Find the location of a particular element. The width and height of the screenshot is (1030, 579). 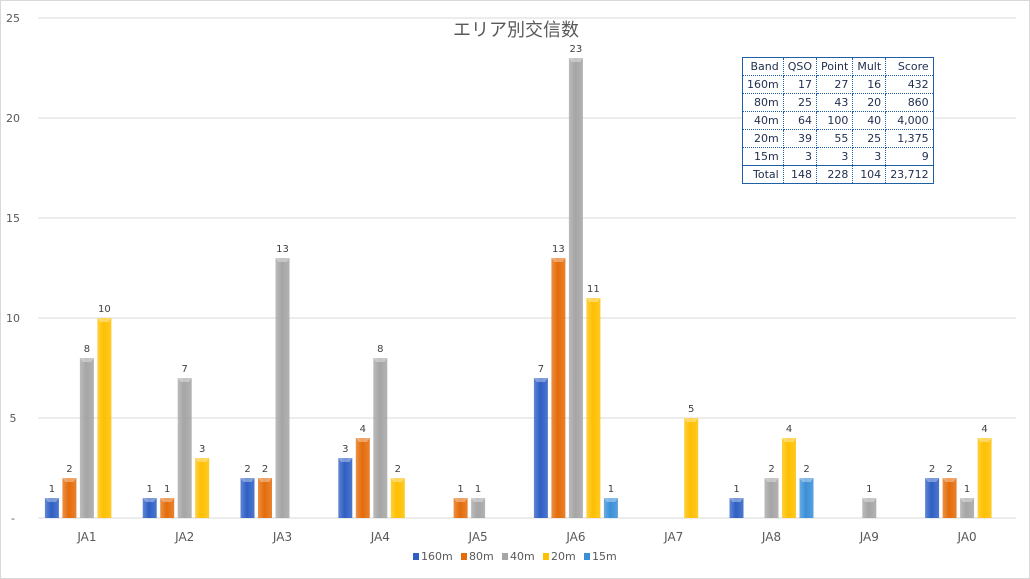

bar-JA8-40m is located at coordinates (771, 498).